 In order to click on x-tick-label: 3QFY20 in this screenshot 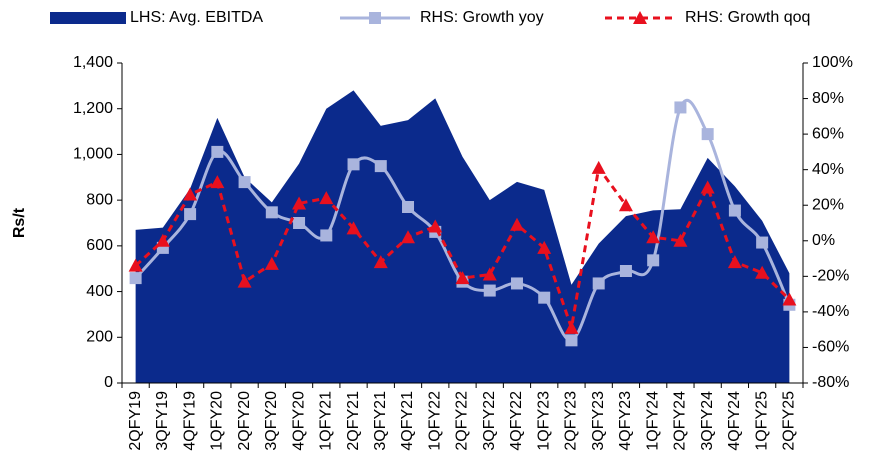, I will do `click(271, 421)`.